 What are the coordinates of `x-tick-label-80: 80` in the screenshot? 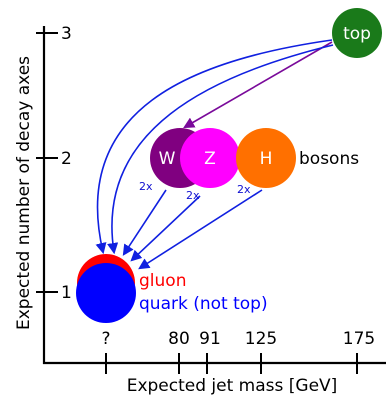 It's located at (179, 339).